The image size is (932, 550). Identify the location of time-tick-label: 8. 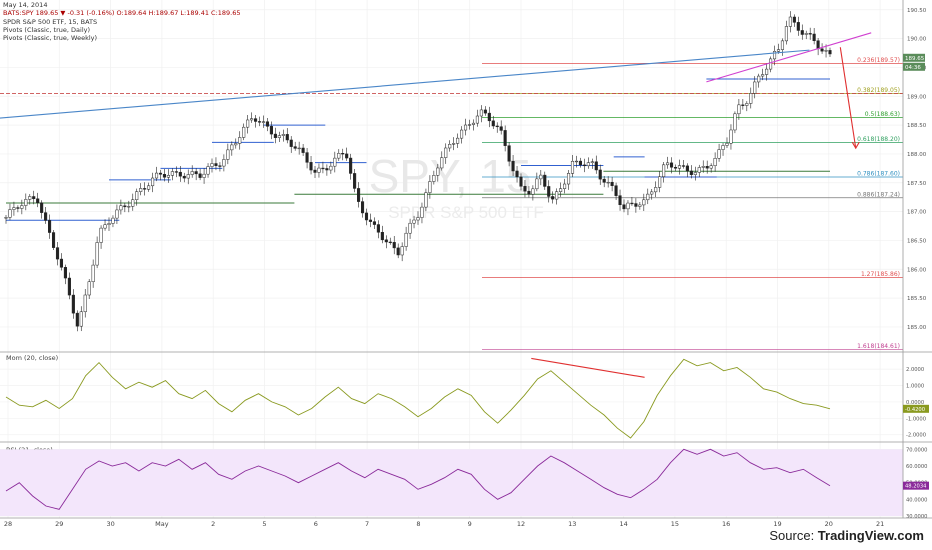
(418, 524).